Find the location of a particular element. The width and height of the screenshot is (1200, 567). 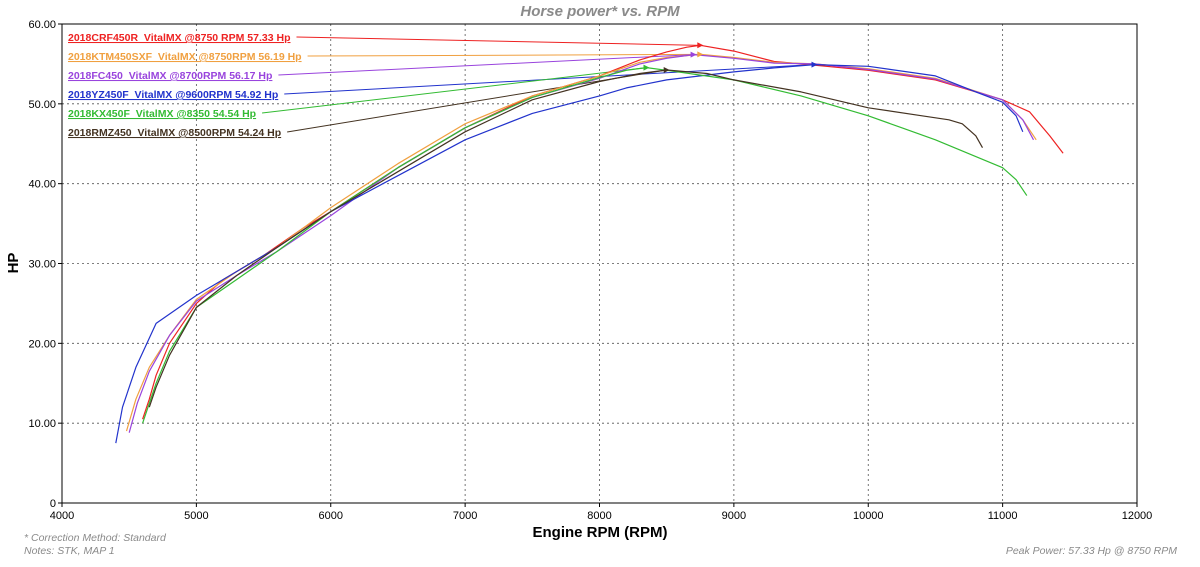

legend-entry: 2018CRF450R_VitalMX @8750 RPM 57.33 Hp is located at coordinates (179, 38).